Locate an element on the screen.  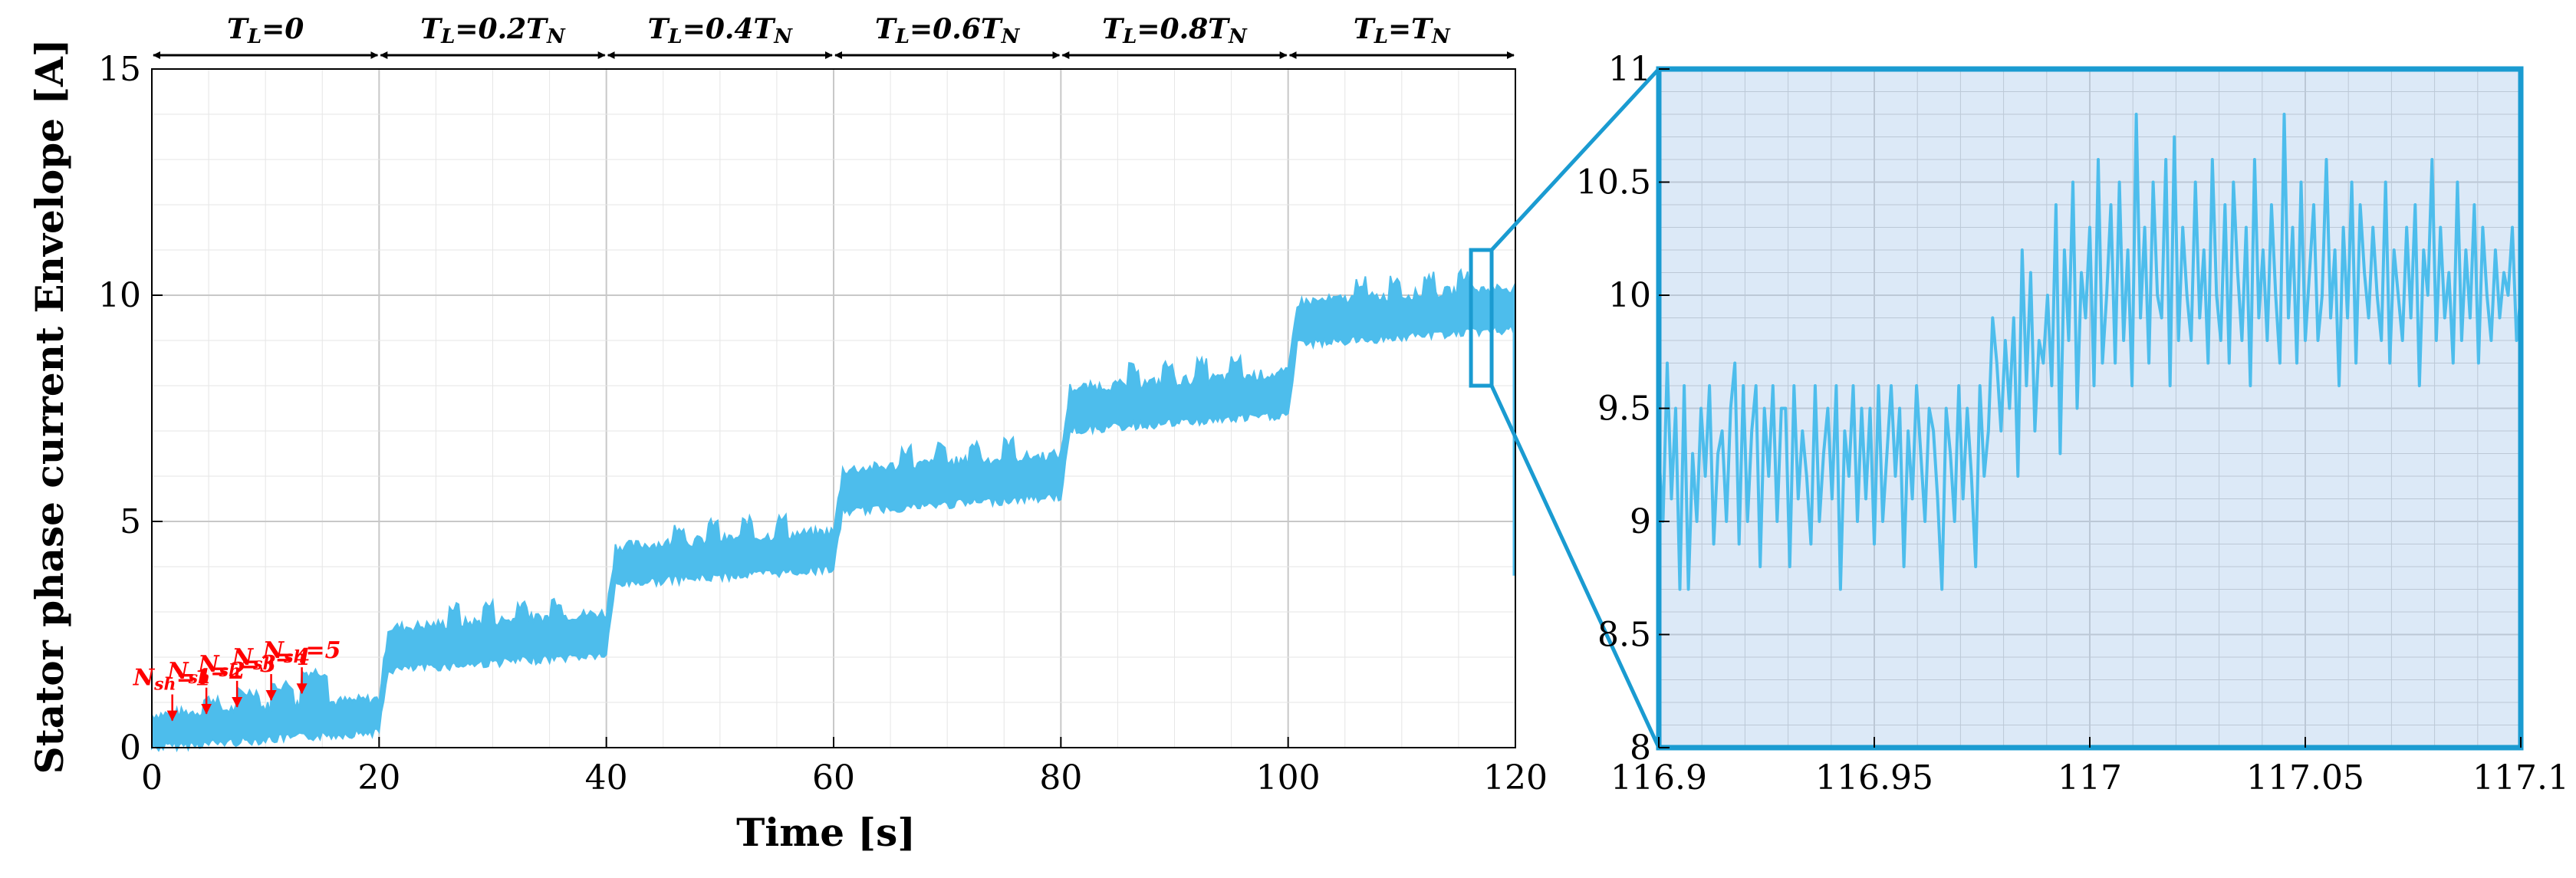
left-x-tick-label: 100 is located at coordinates (1288, 777).